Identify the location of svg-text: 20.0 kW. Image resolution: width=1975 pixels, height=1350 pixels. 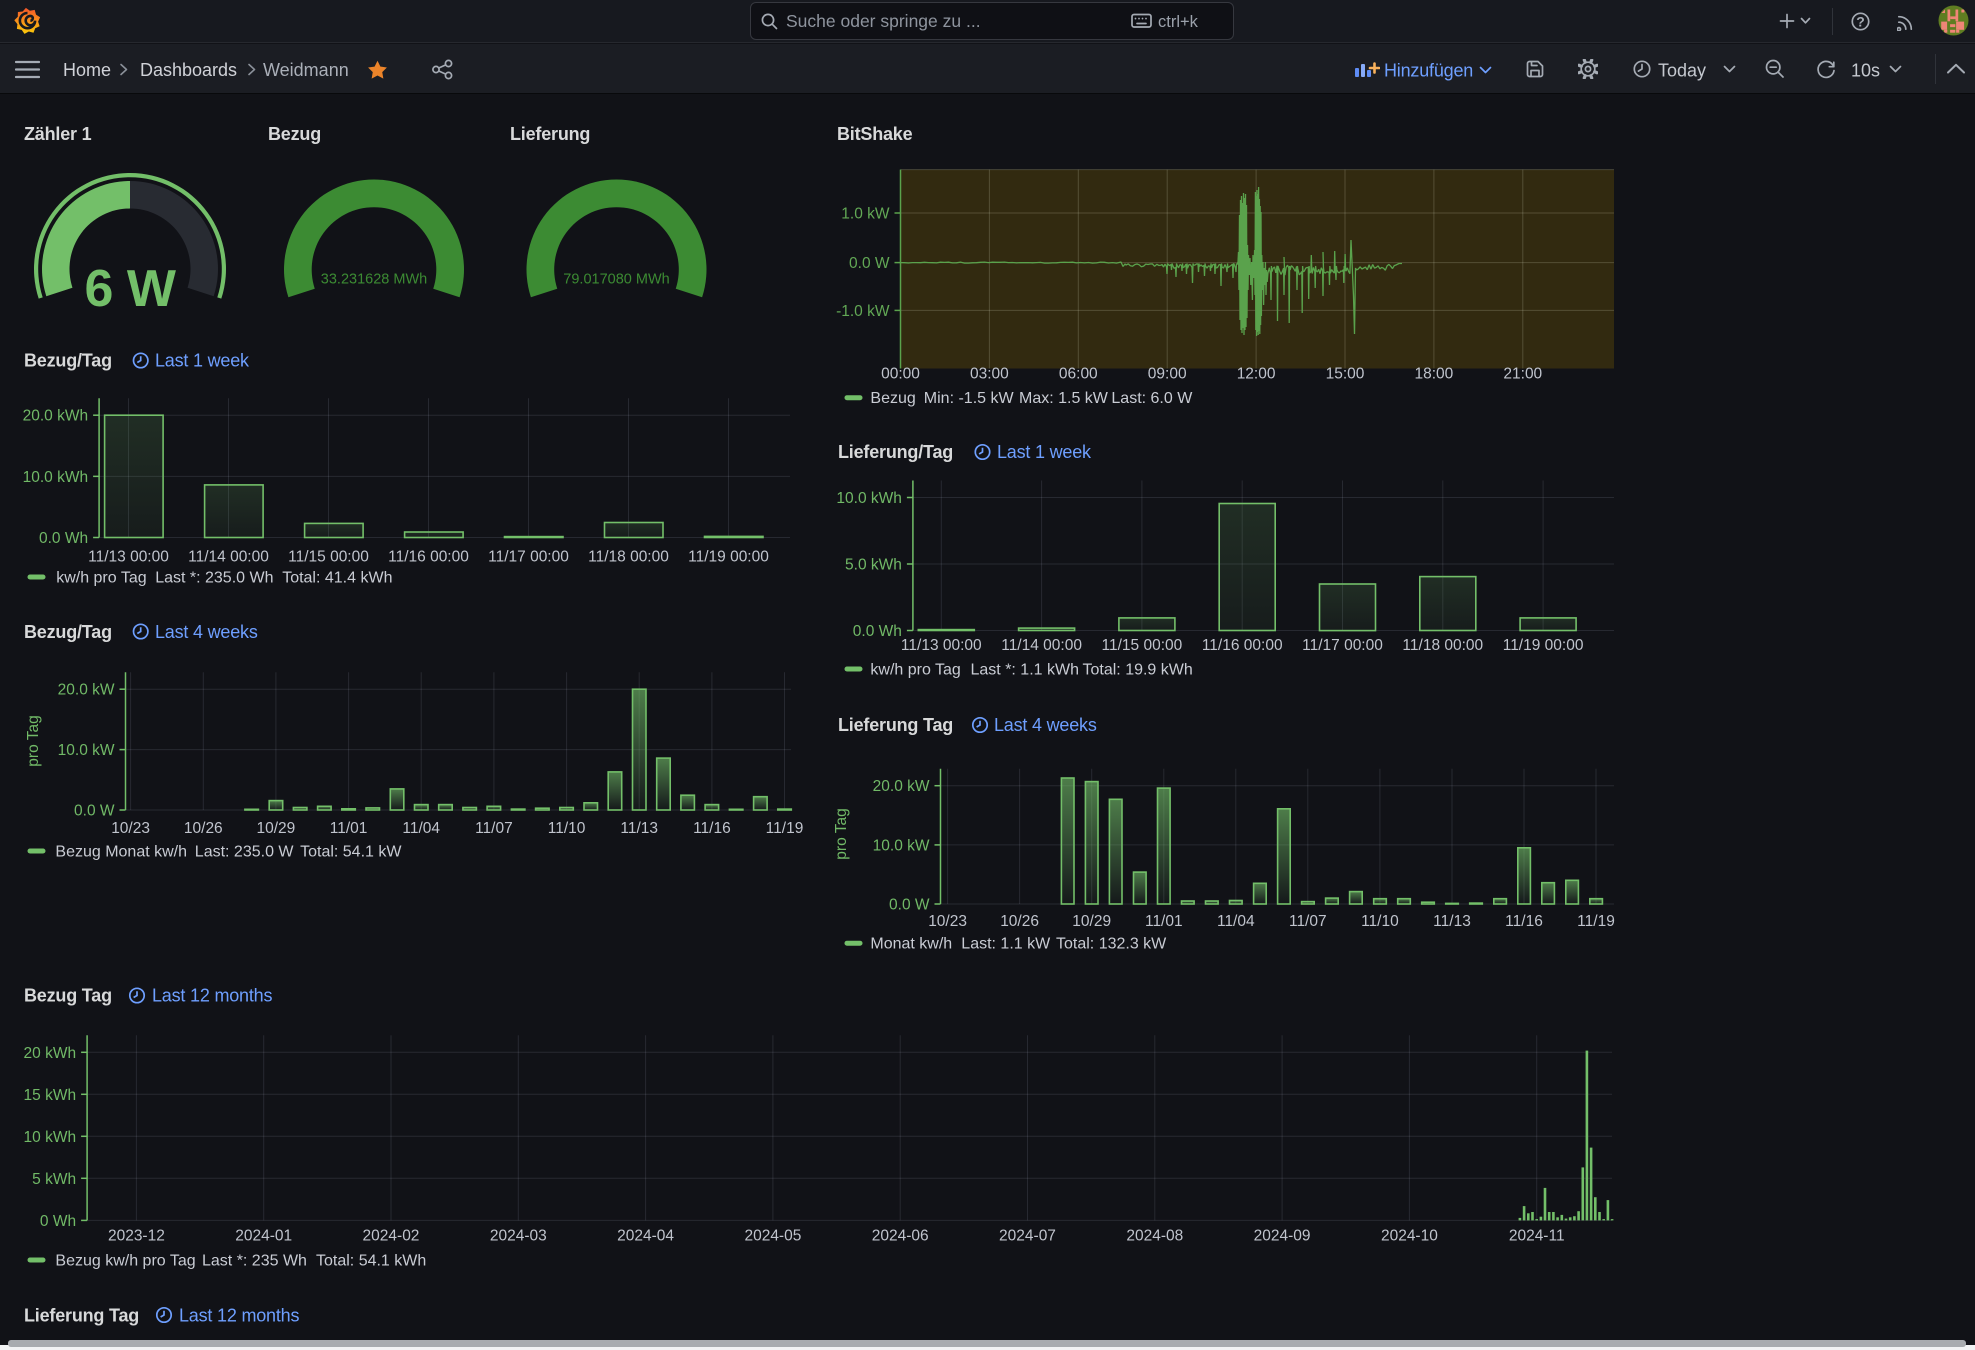
(86, 690).